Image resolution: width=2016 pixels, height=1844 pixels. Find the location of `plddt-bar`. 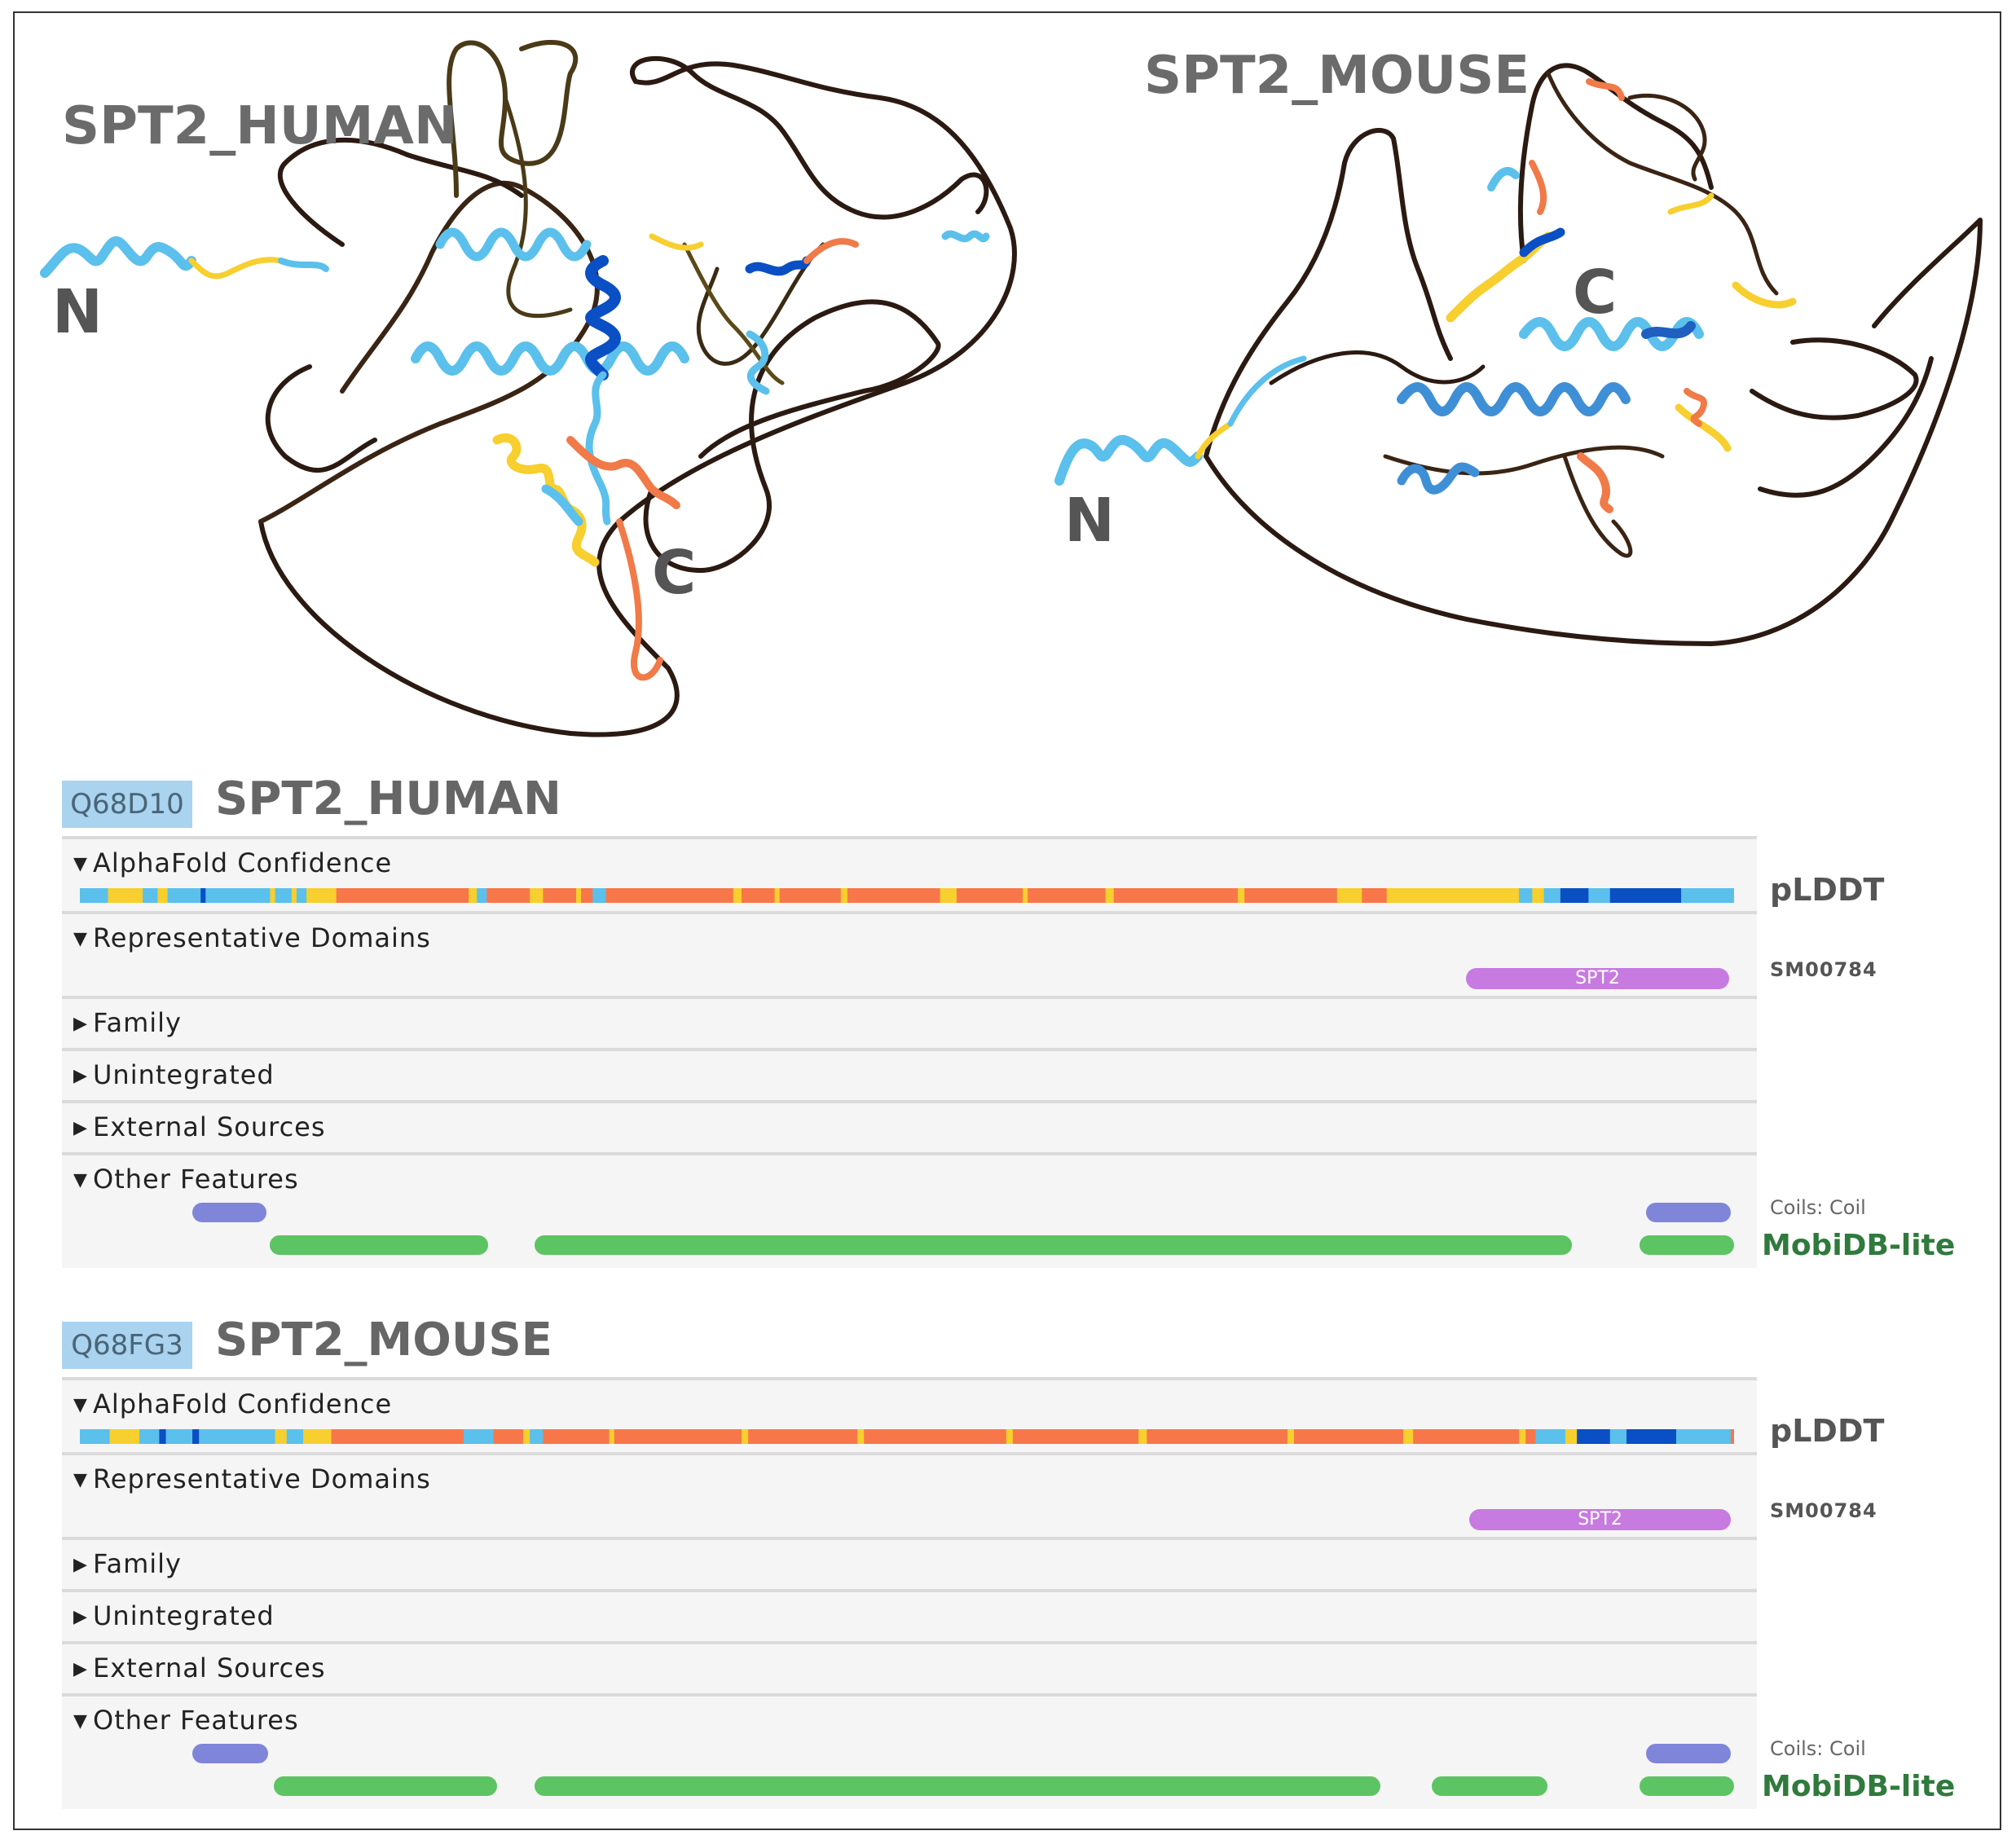

plddt-bar is located at coordinates (907, 1436).